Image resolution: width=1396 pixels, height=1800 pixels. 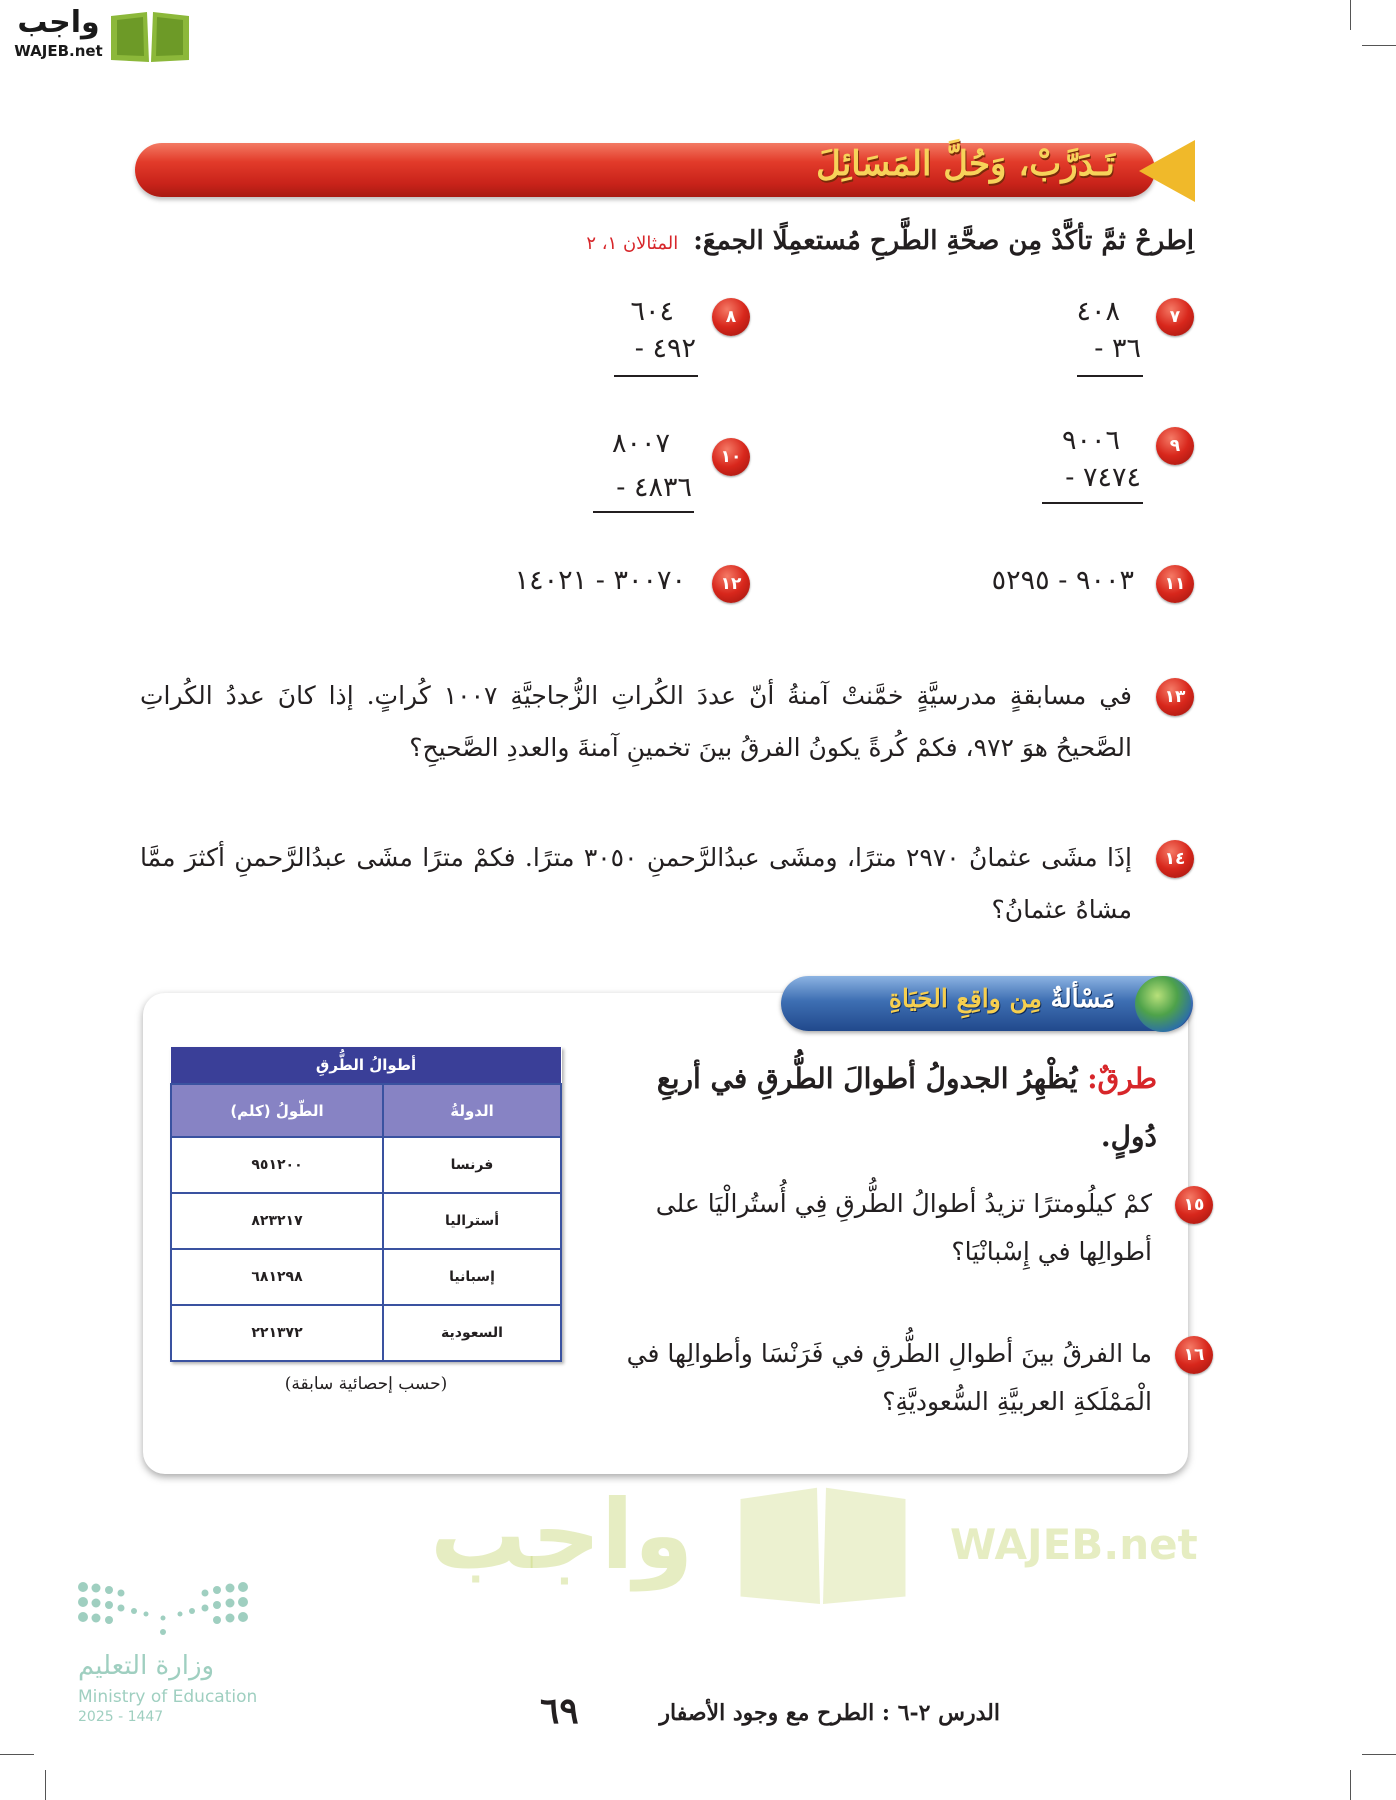 I want to click on exercise-badge-7: ٧, so click(x=1175, y=317).